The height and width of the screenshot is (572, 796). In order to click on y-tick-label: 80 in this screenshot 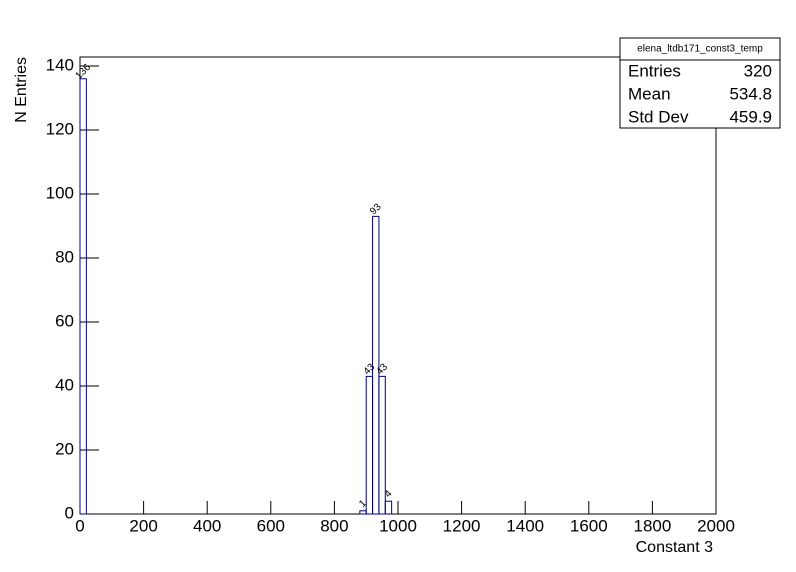, I will do `click(64, 256)`.